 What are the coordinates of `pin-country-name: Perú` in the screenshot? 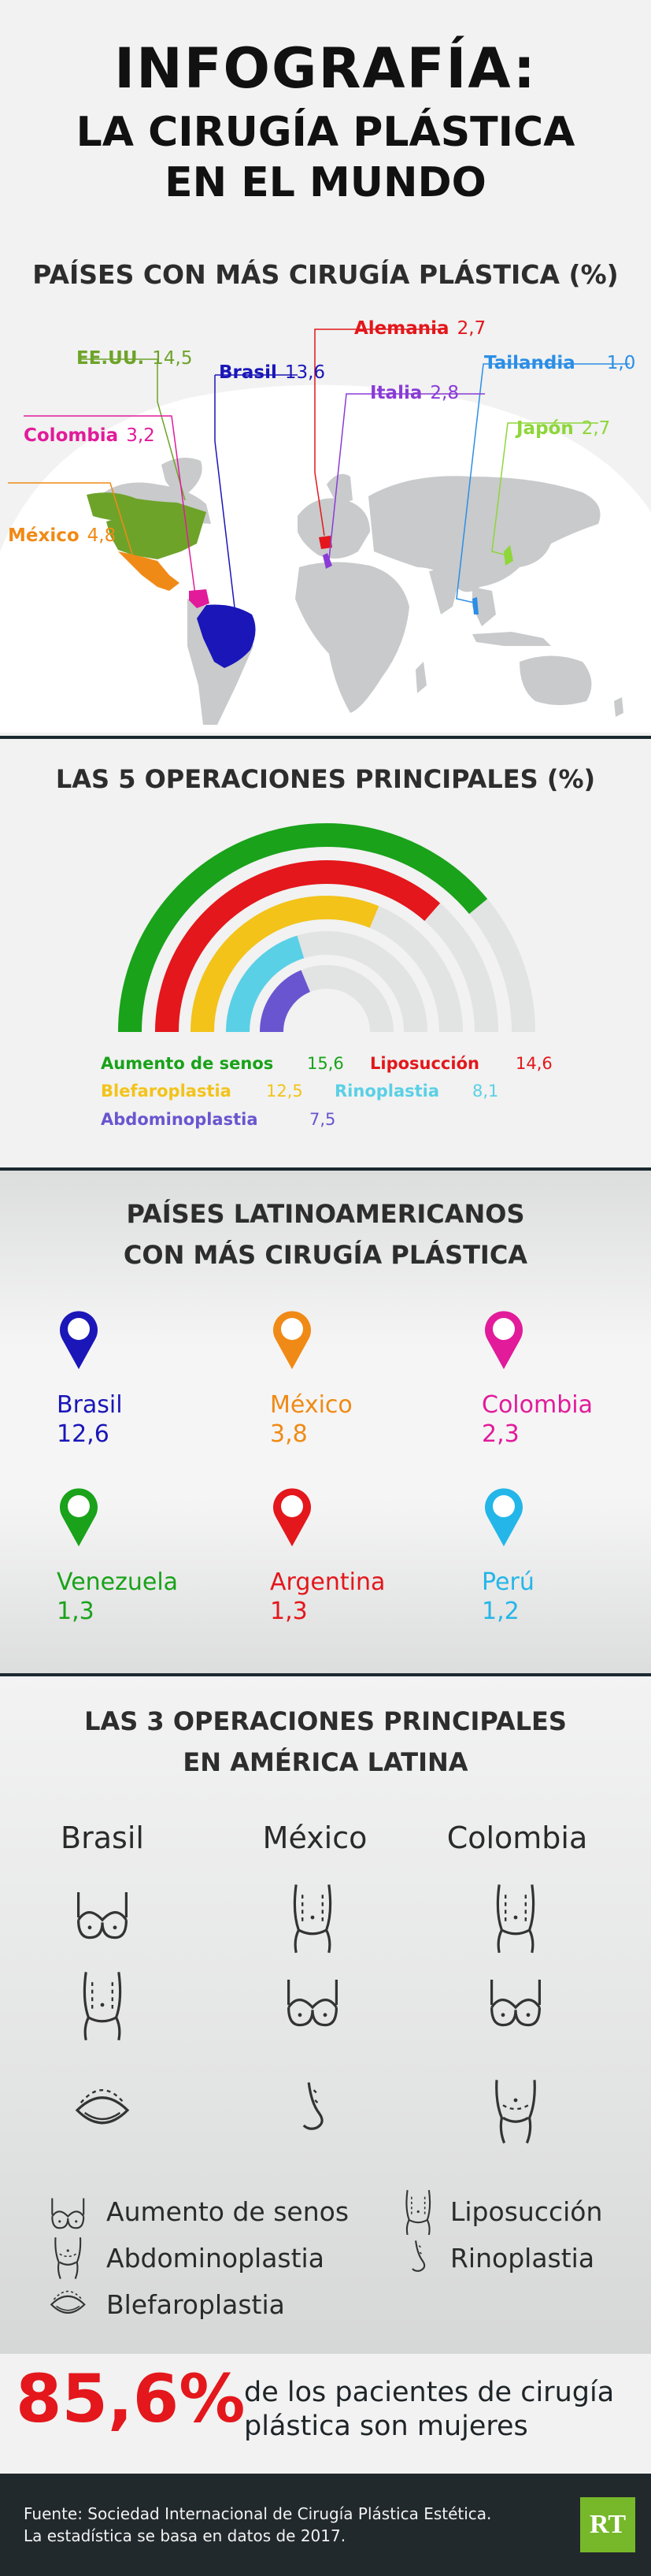 It's located at (508, 1582).